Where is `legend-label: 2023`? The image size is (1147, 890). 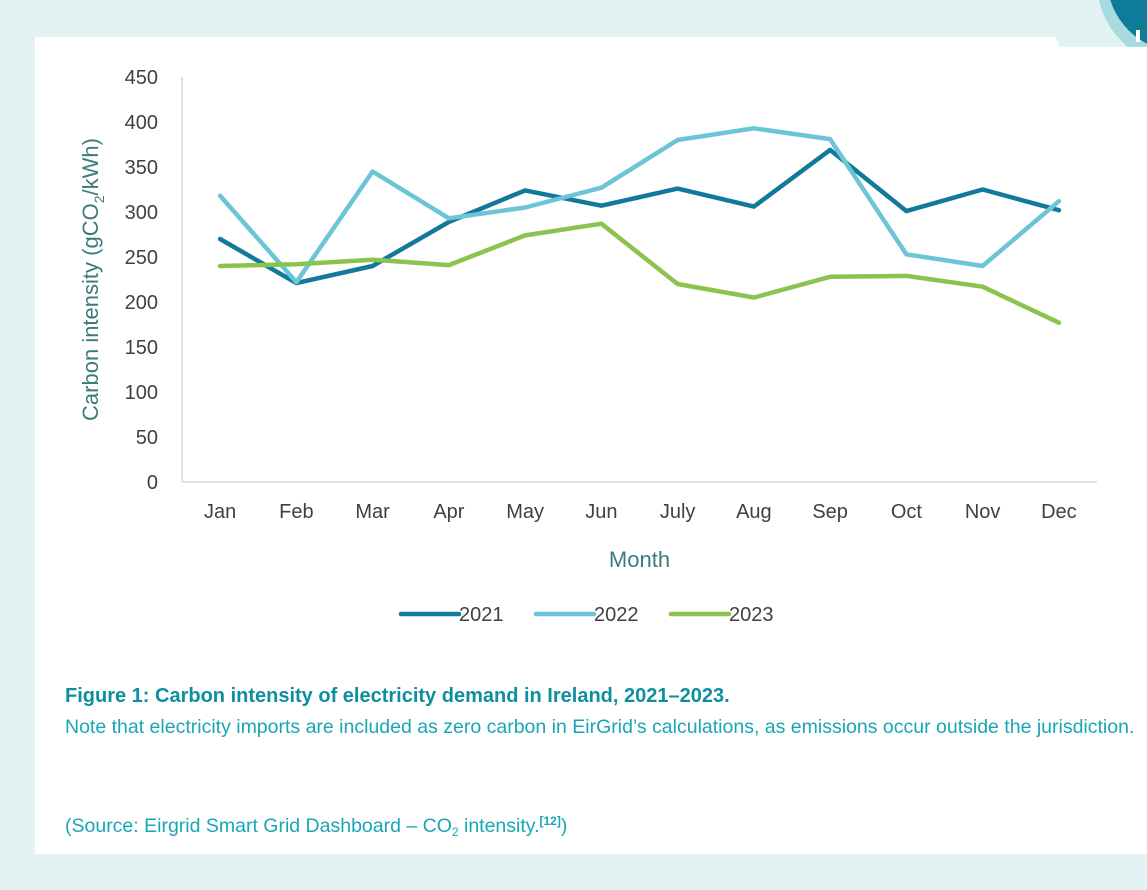 legend-label: 2023 is located at coordinates (751, 615).